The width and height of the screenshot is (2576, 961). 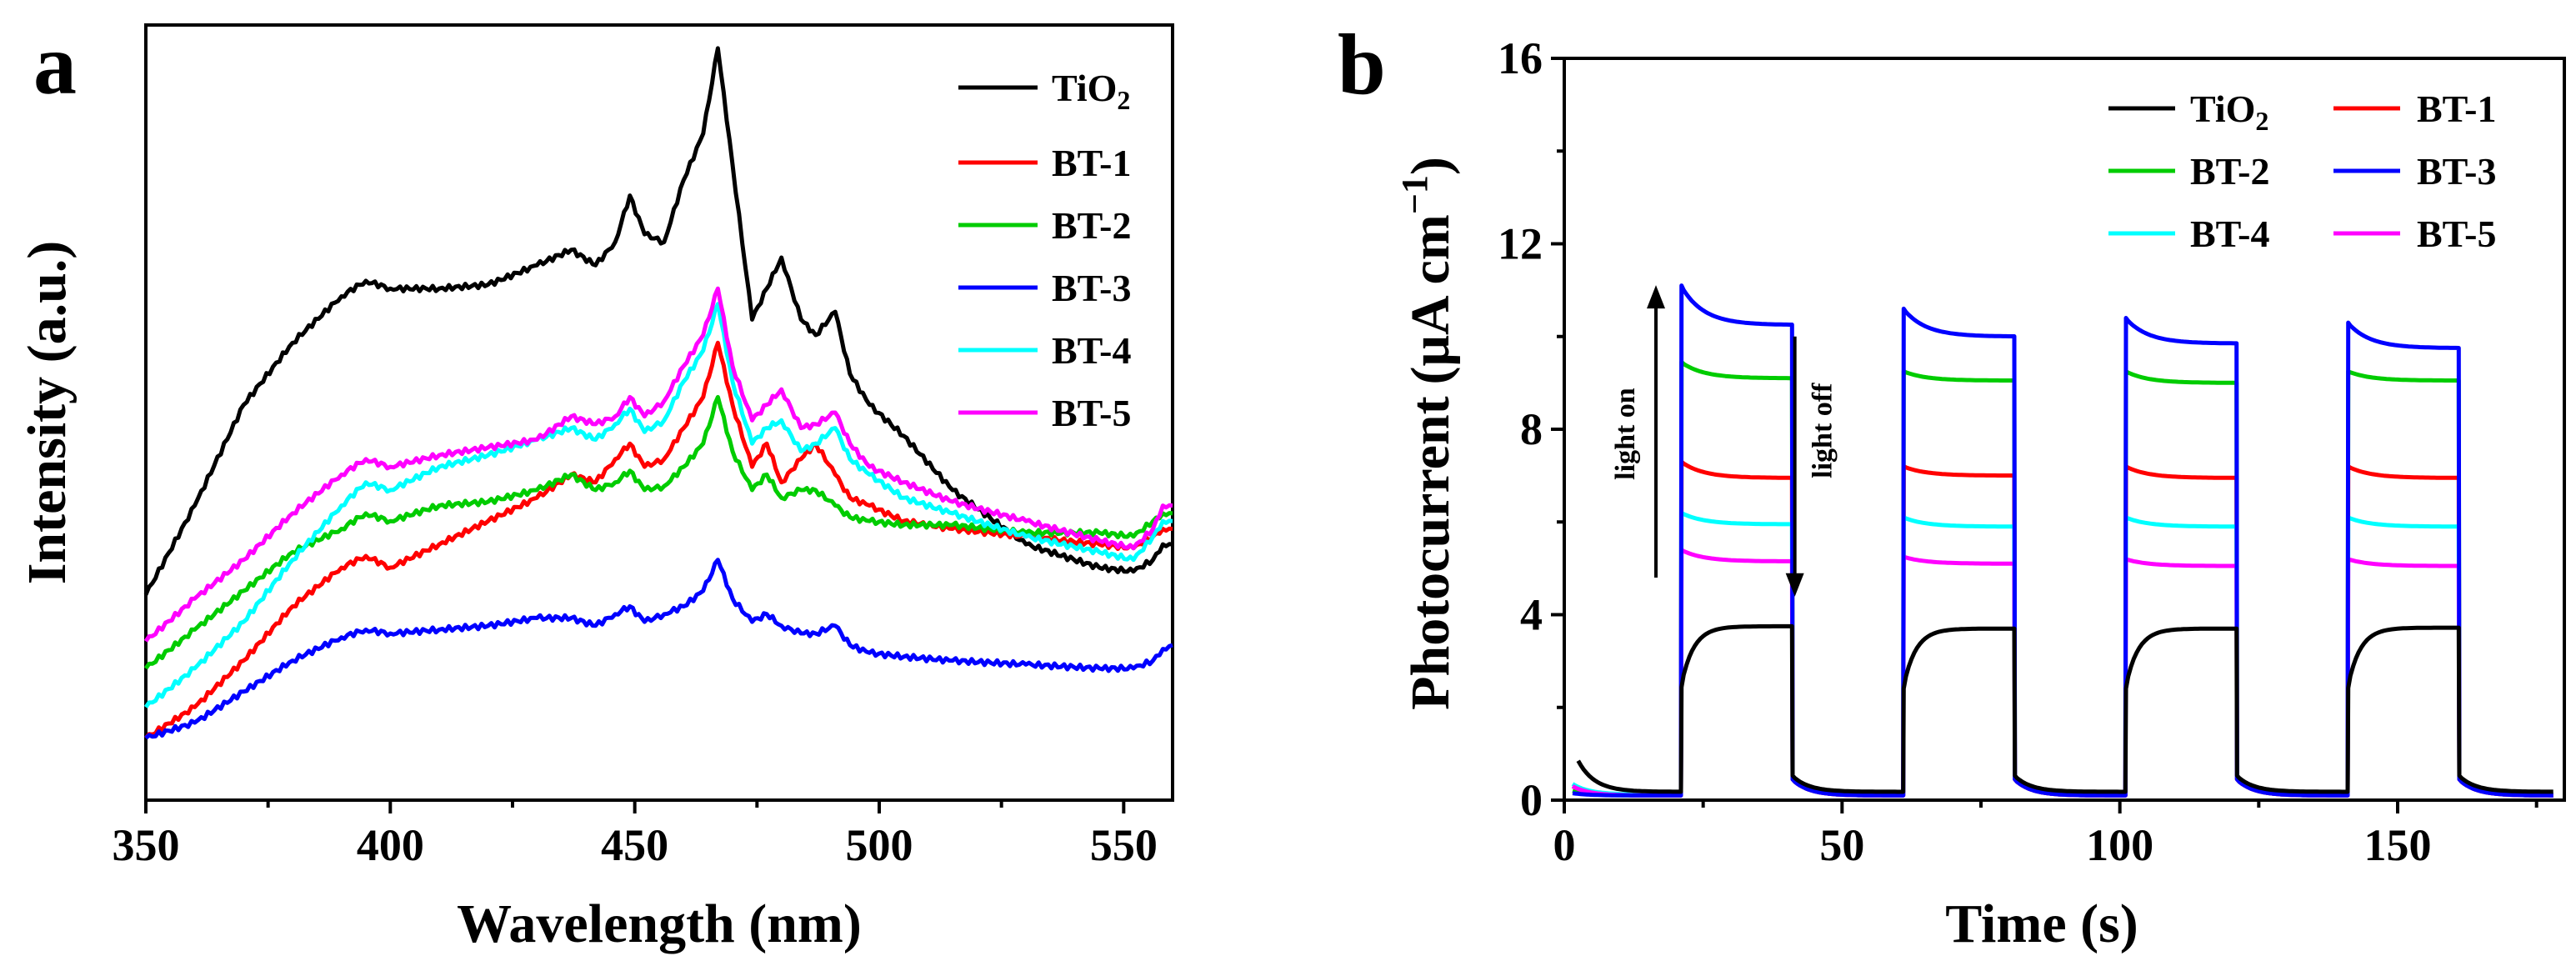 What do you see at coordinates (2456, 109) in the screenshot?
I see `legend-b-label-bt-1: BT-1` at bounding box center [2456, 109].